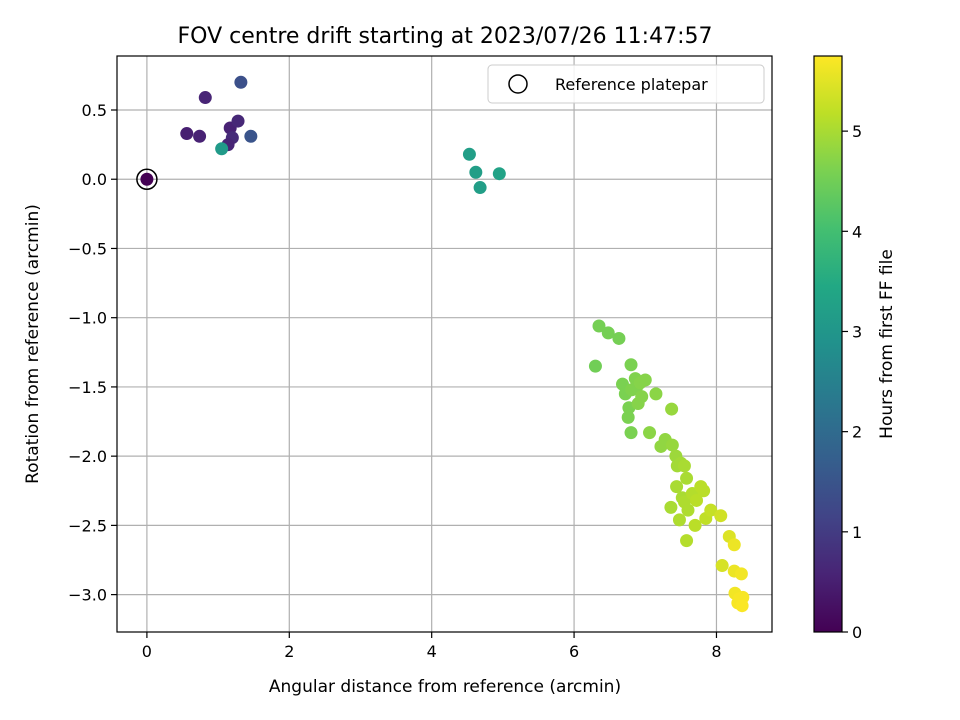 The width and height of the screenshot is (960, 720). What do you see at coordinates (87, 456) in the screenshot?
I see `y-tick-label: −2.0` at bounding box center [87, 456].